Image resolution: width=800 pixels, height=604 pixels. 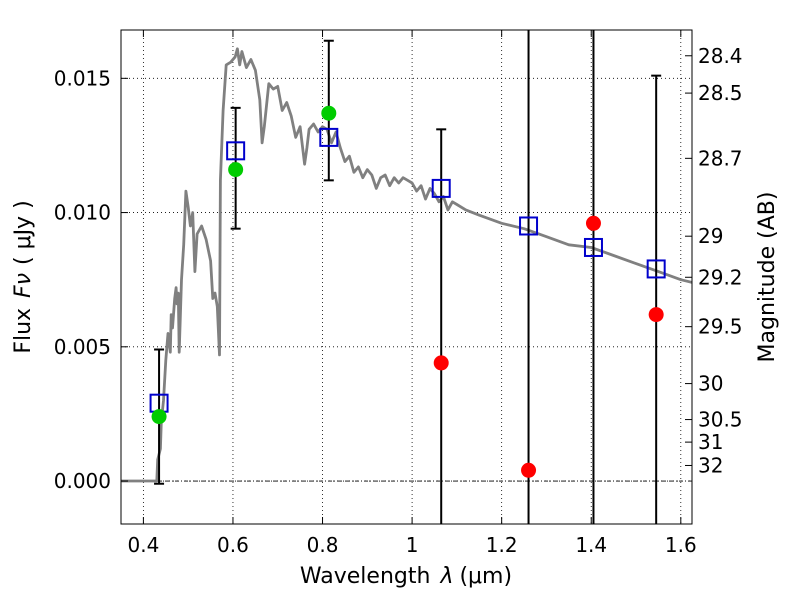 I want to click on x-tick-label: 1, so click(x=412, y=545).